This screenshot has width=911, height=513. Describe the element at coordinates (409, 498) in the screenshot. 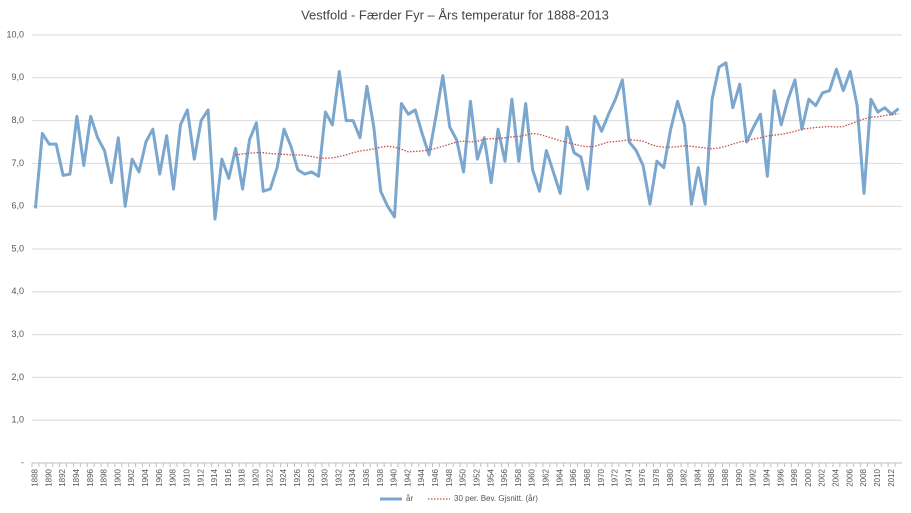

I see `legend-label: år` at that location.